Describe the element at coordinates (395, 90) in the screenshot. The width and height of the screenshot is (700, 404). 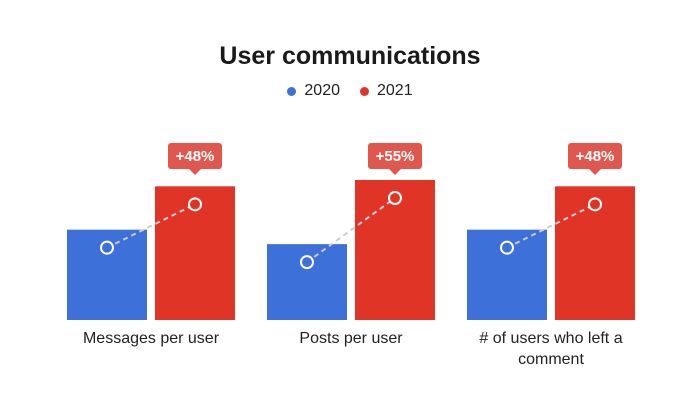
I see `legend-label-2021: 2021` at that location.